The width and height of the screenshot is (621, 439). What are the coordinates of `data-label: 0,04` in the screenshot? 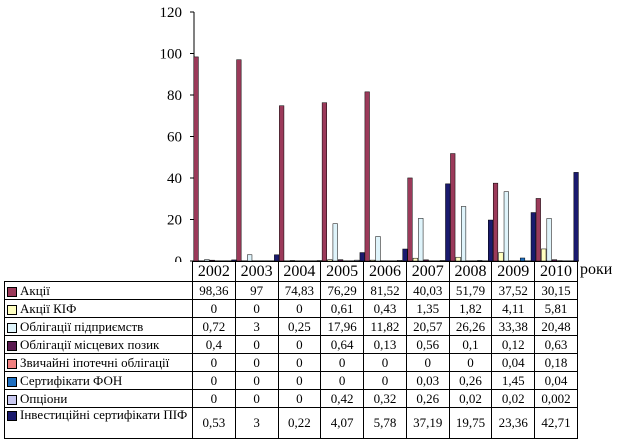 It's located at (513, 363).